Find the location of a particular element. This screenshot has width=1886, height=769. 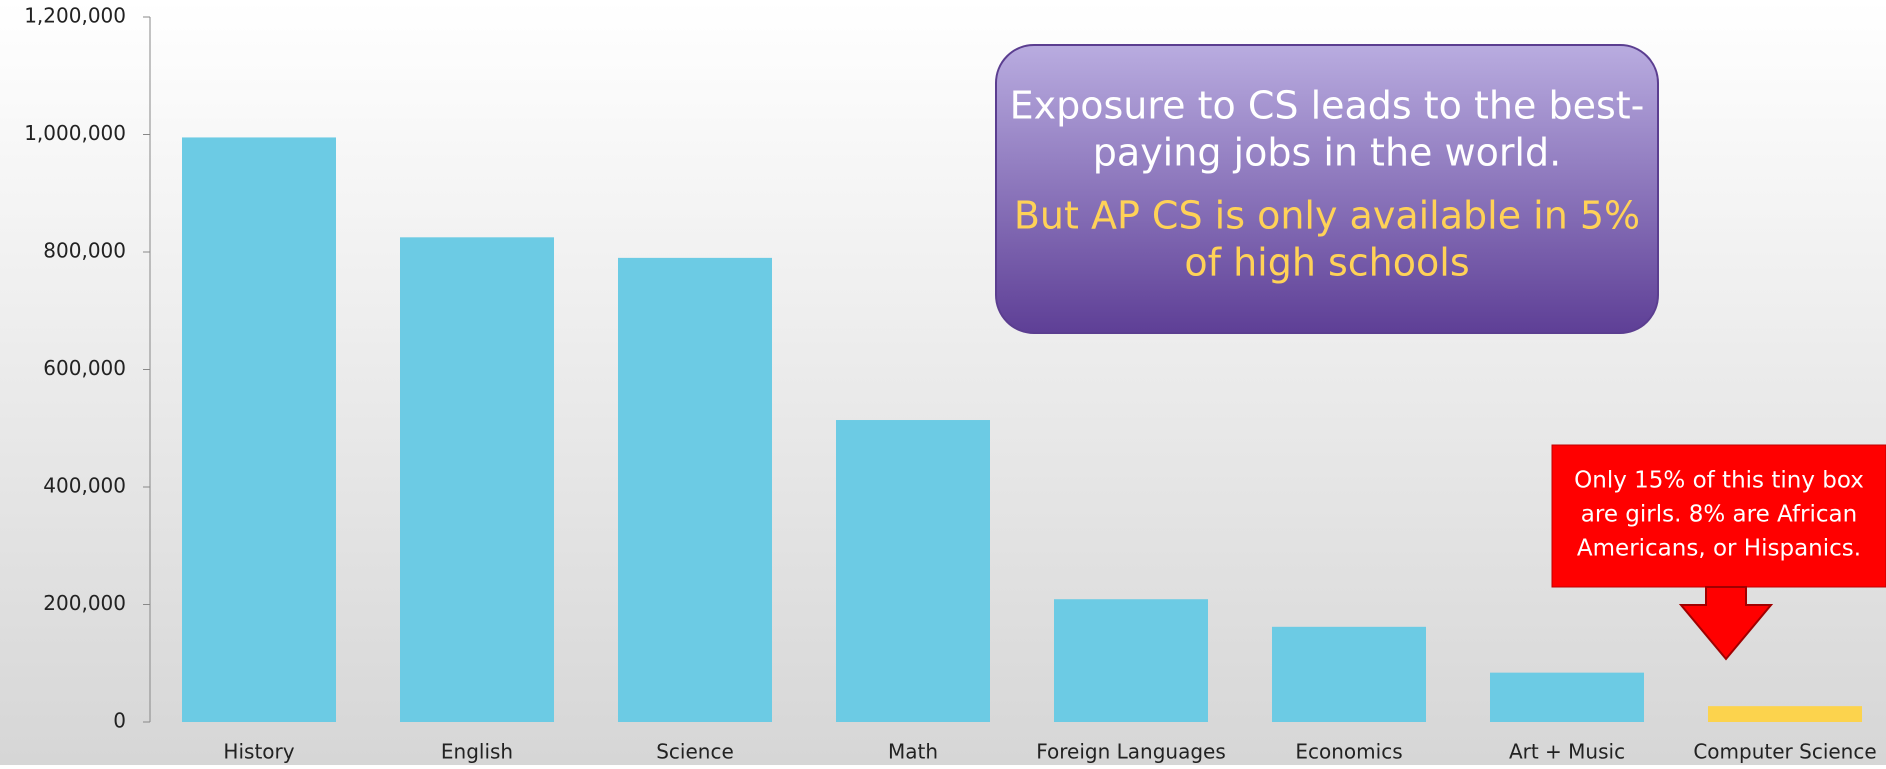

y-tick-label: 1,200,000 is located at coordinates (75, 16).